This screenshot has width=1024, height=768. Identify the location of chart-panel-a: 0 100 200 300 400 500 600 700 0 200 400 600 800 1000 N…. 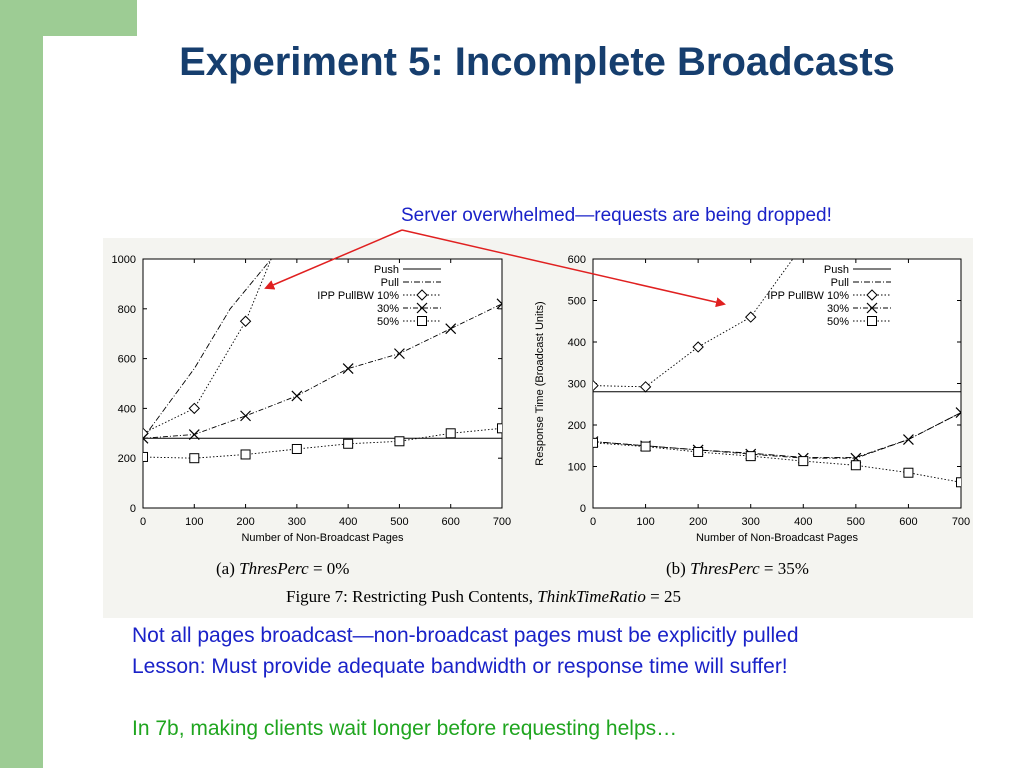
(312, 399).